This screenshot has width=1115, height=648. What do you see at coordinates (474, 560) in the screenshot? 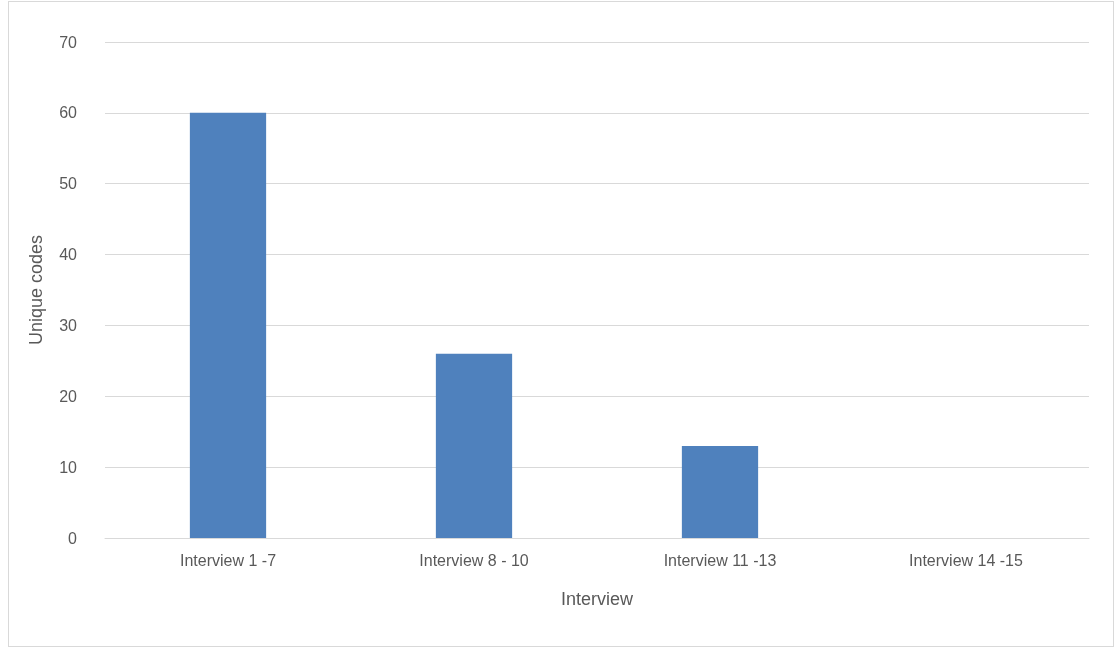
I see `x-tick-label: Interview 8 - 10` at bounding box center [474, 560].